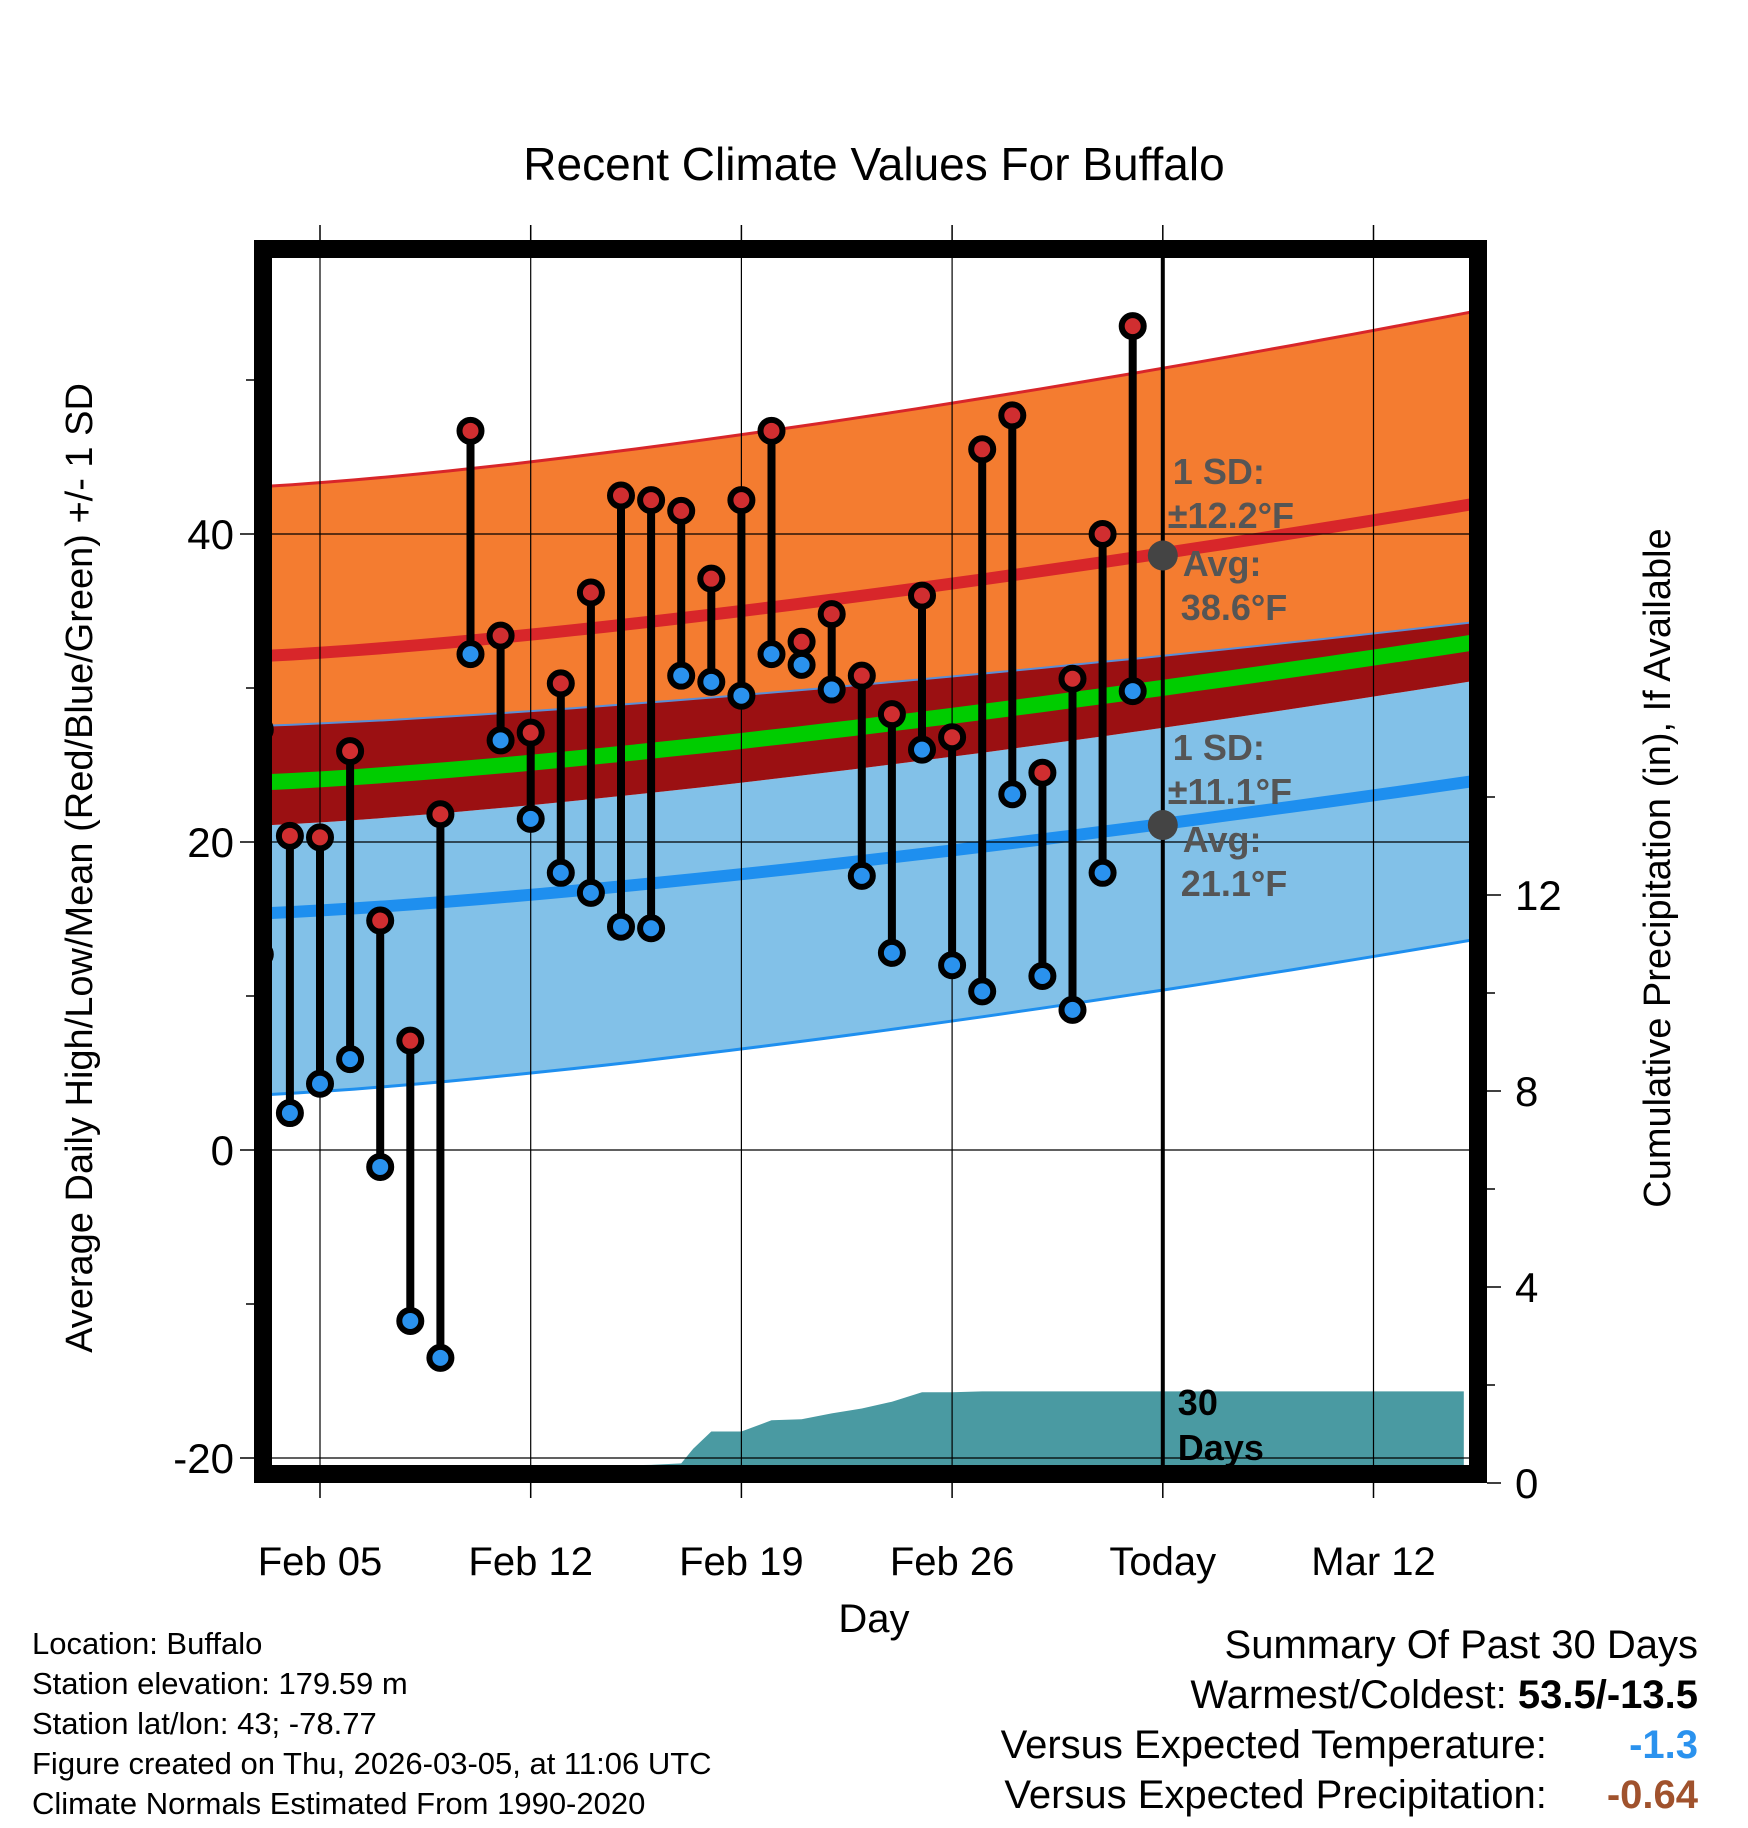 Image resolution: width=1748 pixels, height=1828 pixels. I want to click on normal-mean-line, so click(870, 712).